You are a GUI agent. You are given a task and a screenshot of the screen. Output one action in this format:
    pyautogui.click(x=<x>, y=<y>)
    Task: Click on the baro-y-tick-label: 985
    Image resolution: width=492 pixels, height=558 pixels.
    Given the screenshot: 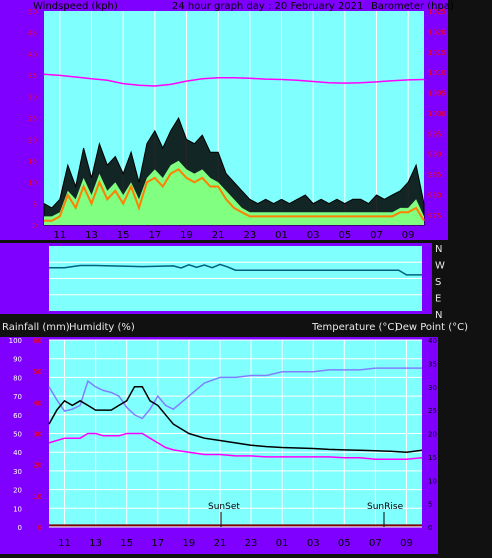 What is the action you would take?
    pyautogui.click(x=434, y=175)
    